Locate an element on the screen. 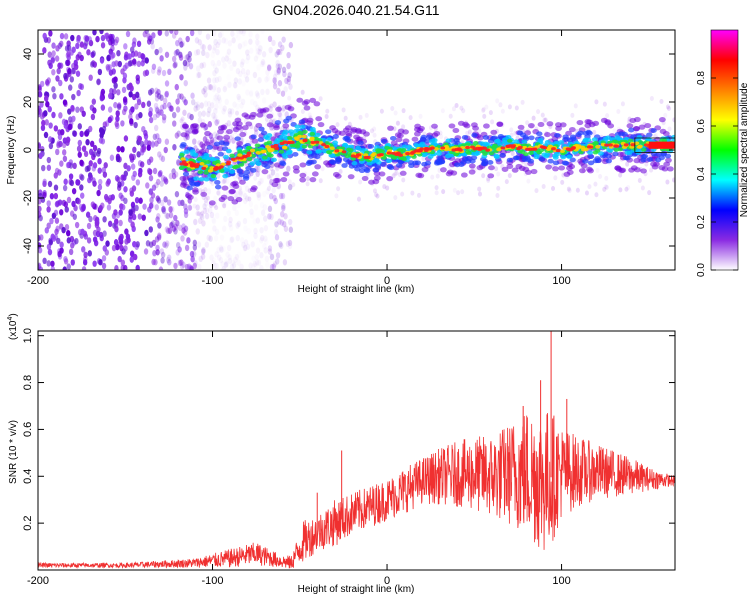  colorbar-scale is located at coordinates (724, 150).